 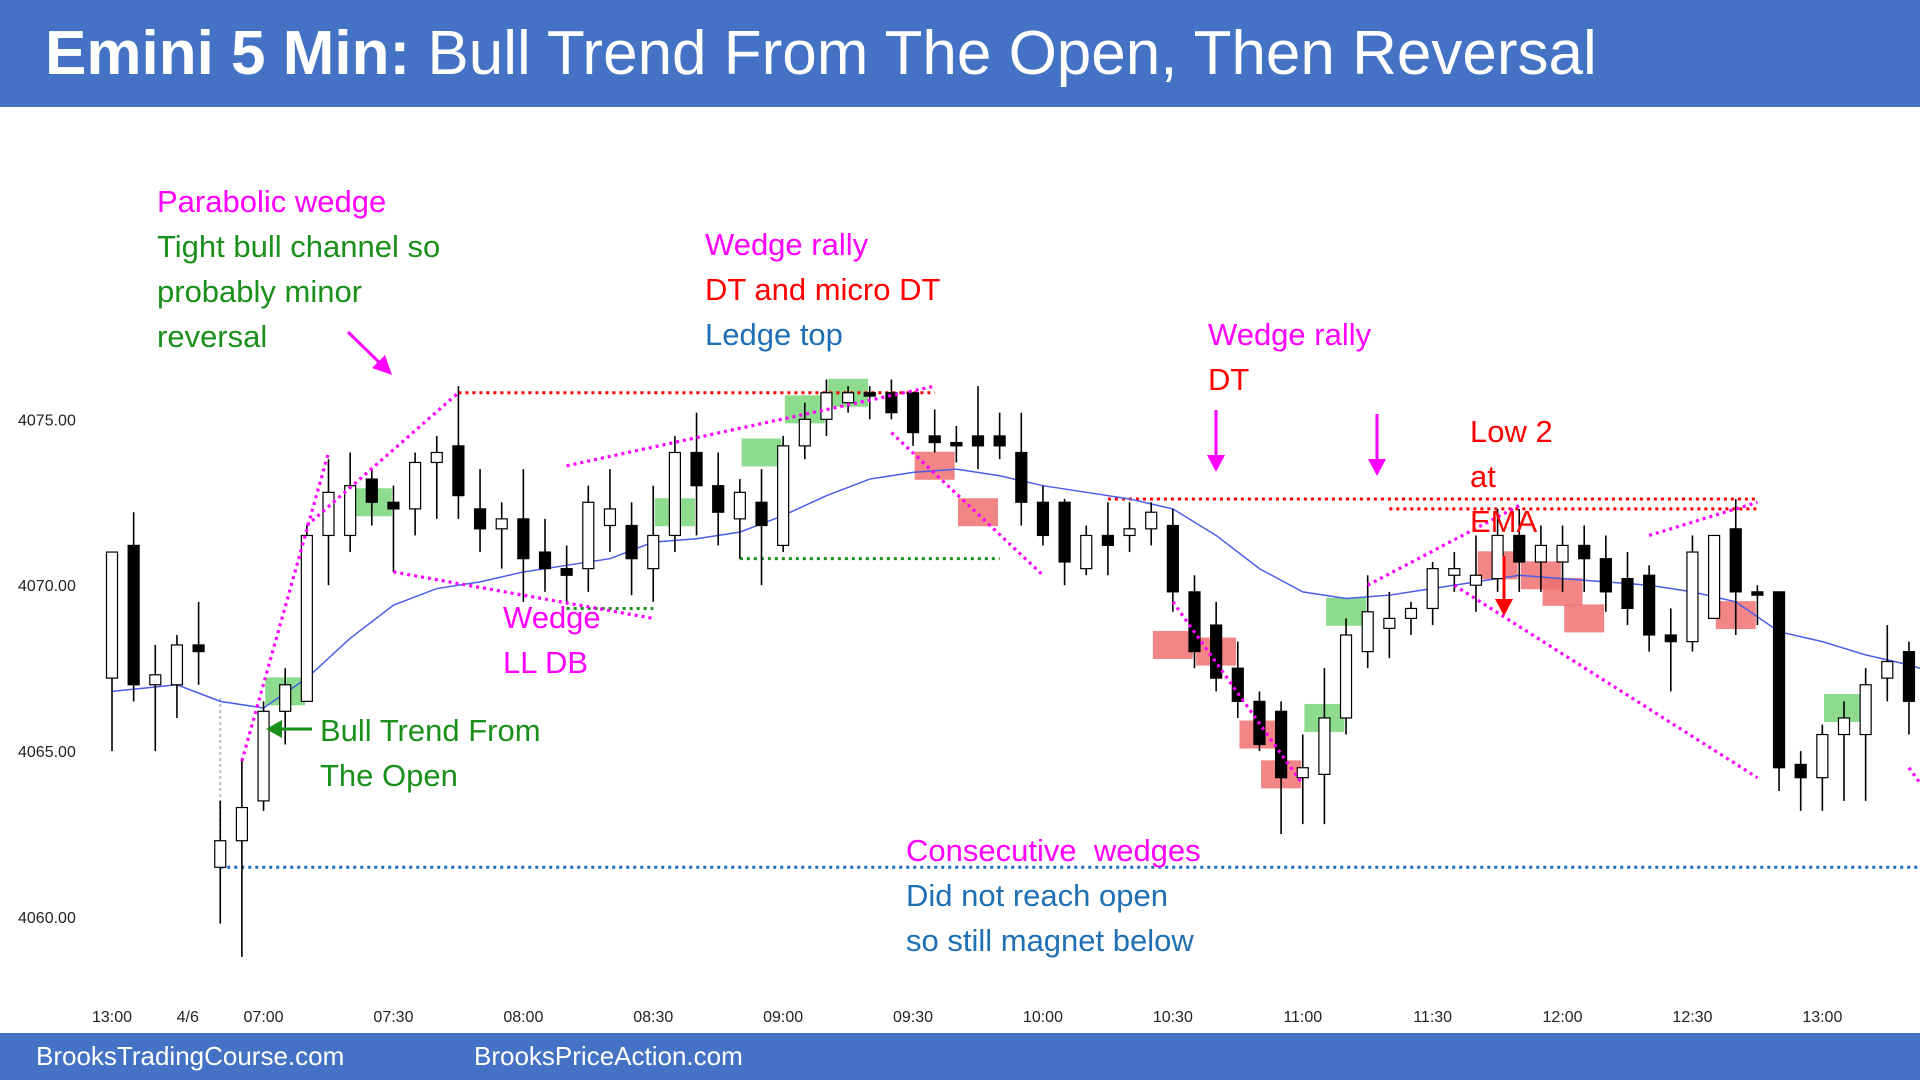 What do you see at coordinates (1228, 379) in the screenshot?
I see `annotation-dt: DT` at bounding box center [1228, 379].